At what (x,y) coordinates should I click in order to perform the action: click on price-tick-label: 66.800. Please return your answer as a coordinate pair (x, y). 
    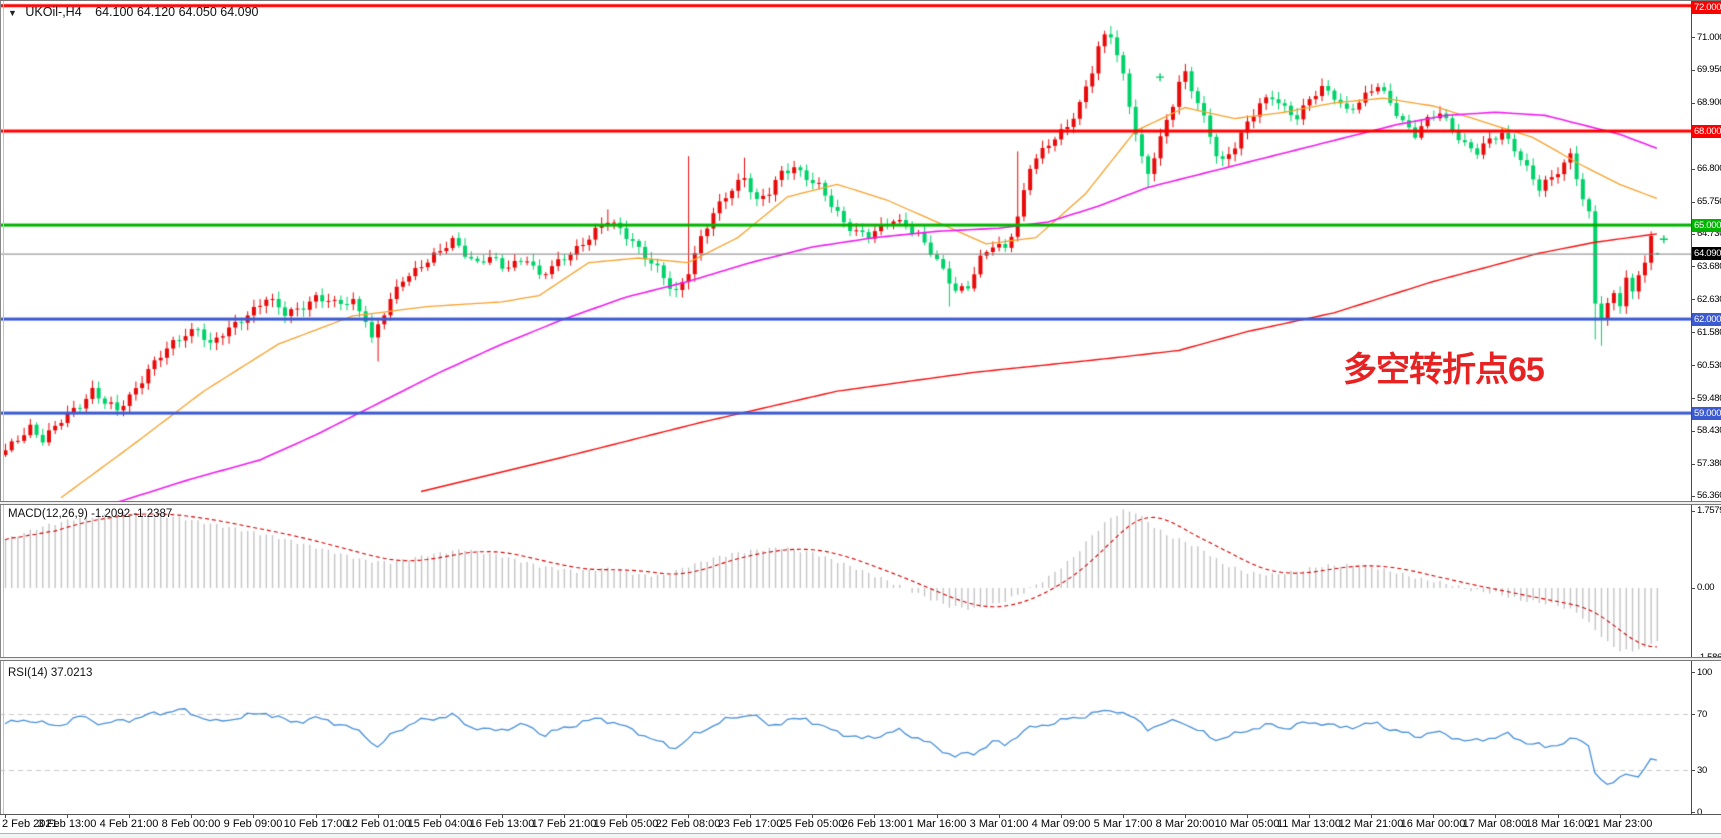
    Looking at the image, I should click on (1709, 168).